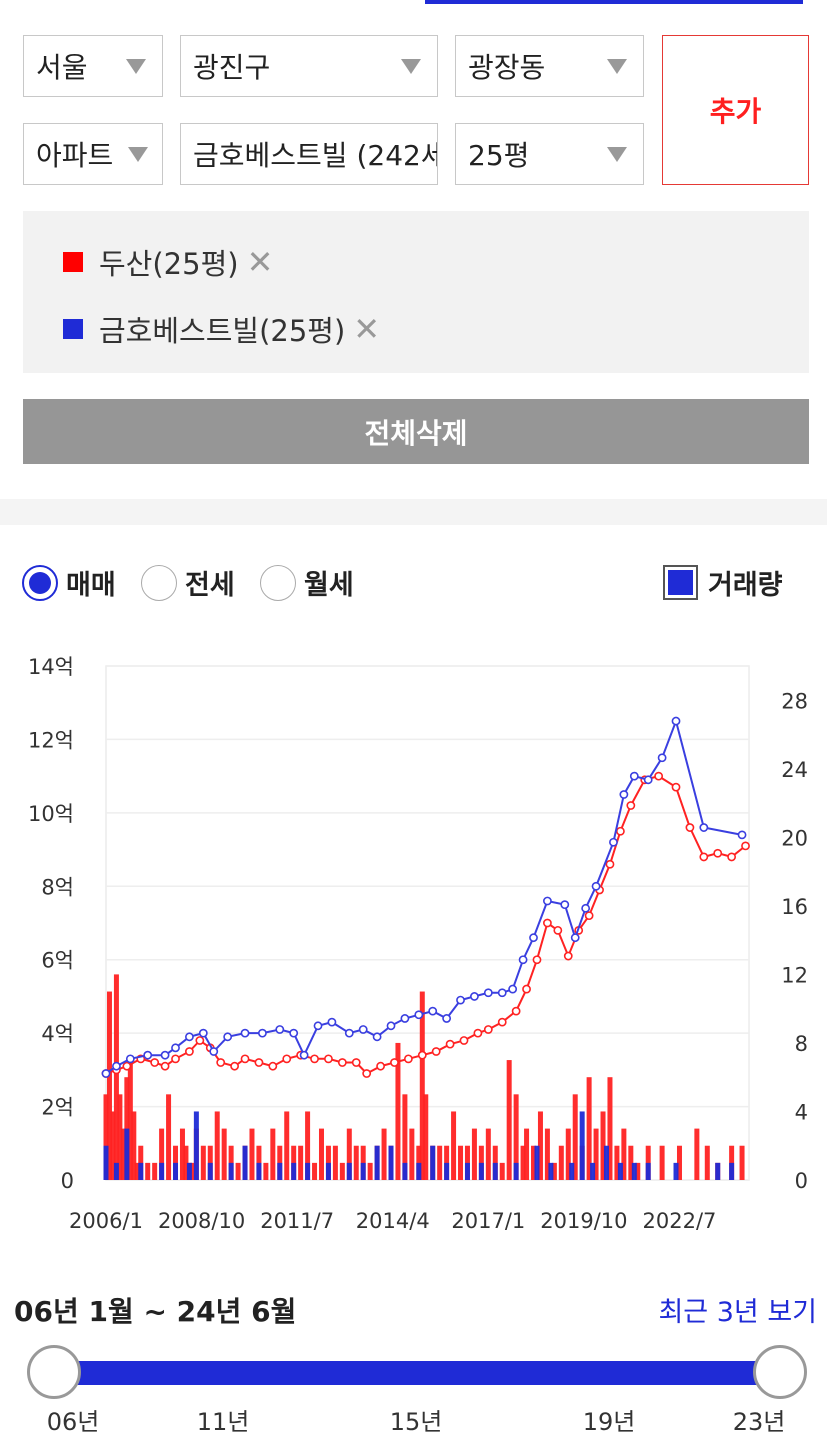 The image size is (827, 1437). I want to click on y-left-tick-label: 0, so click(67, 1181).